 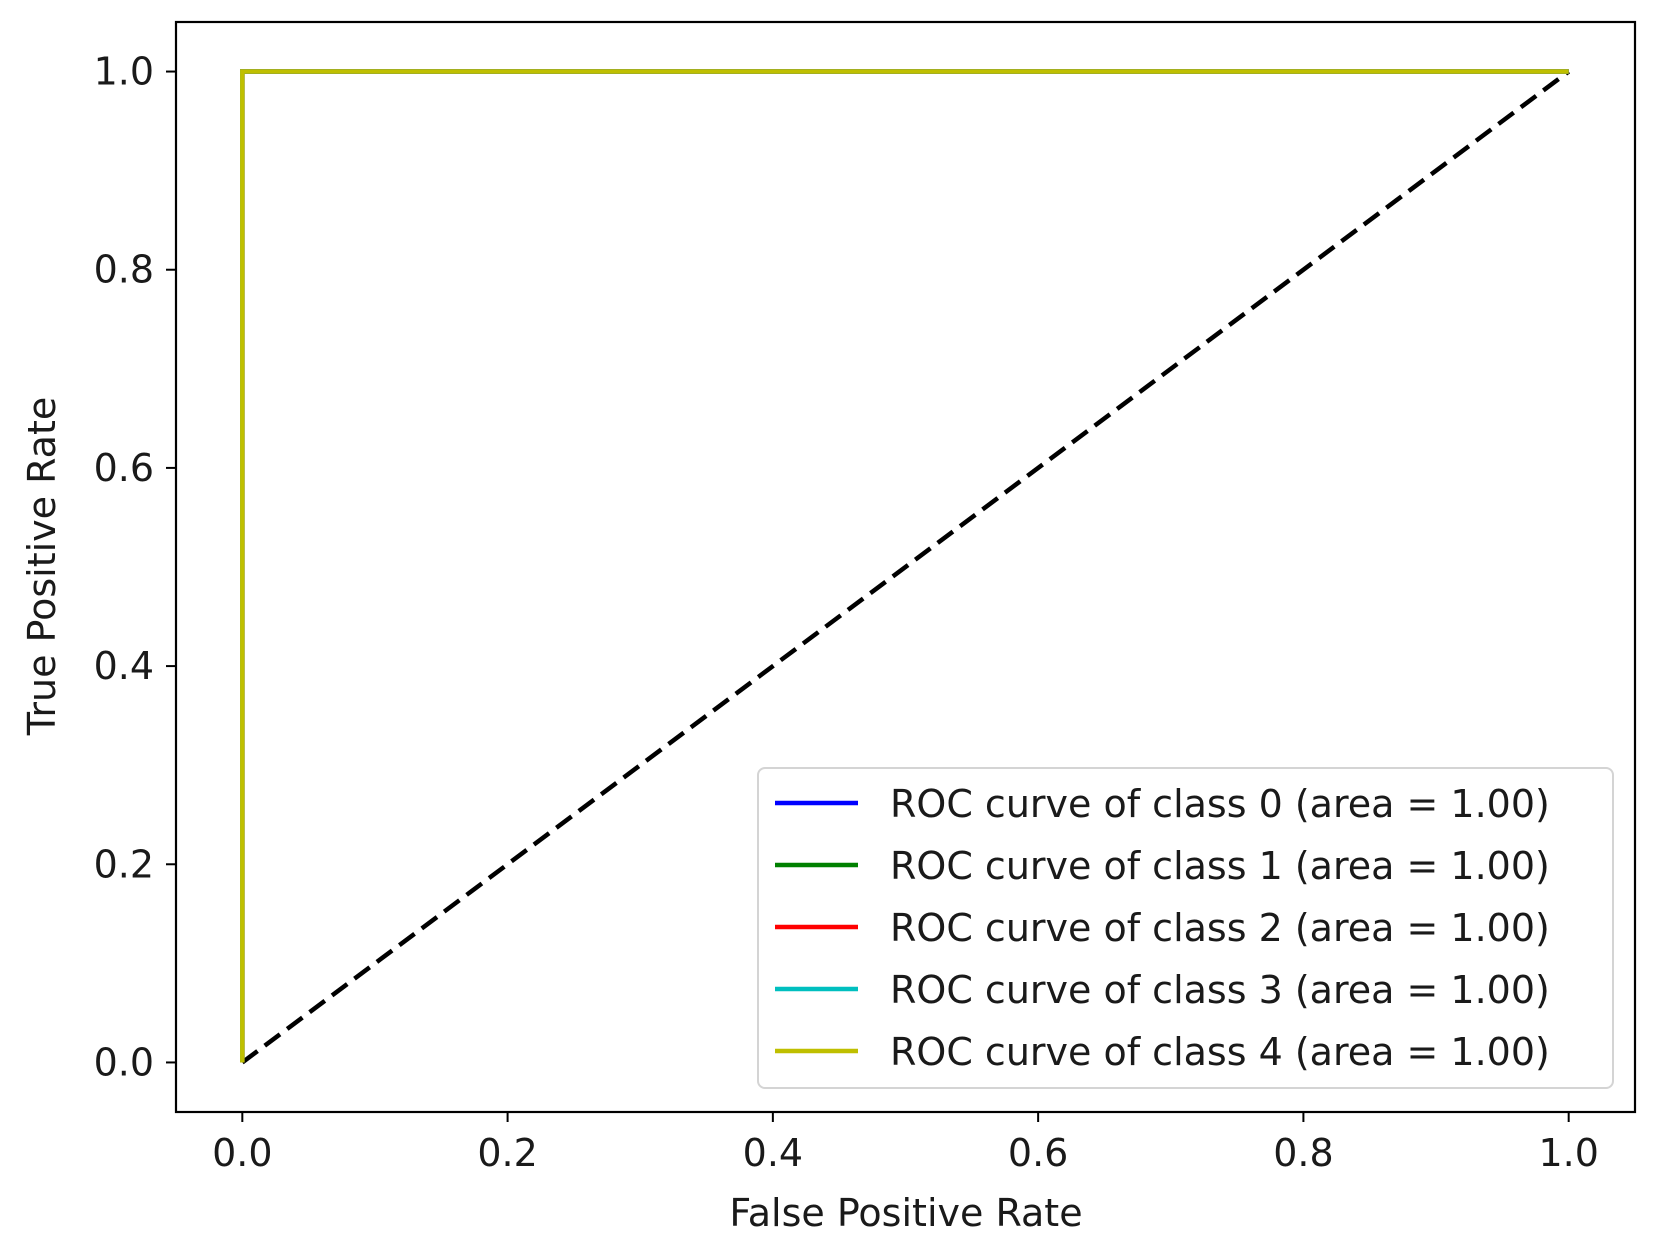 What do you see at coordinates (1568, 1153) in the screenshot?
I see `x-tick-label: 1.0` at bounding box center [1568, 1153].